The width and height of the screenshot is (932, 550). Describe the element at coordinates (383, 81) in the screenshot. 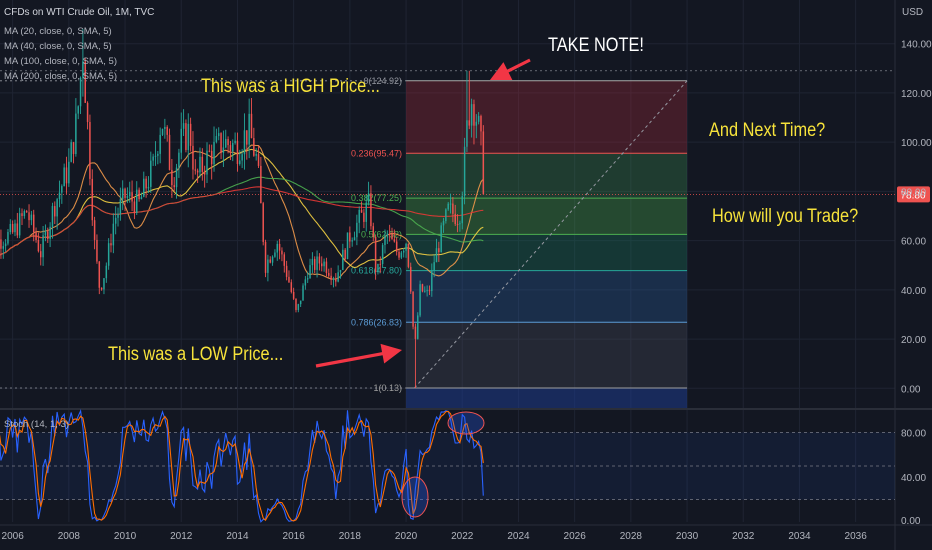

I see `fib-level-label: 0(124.92)` at that location.